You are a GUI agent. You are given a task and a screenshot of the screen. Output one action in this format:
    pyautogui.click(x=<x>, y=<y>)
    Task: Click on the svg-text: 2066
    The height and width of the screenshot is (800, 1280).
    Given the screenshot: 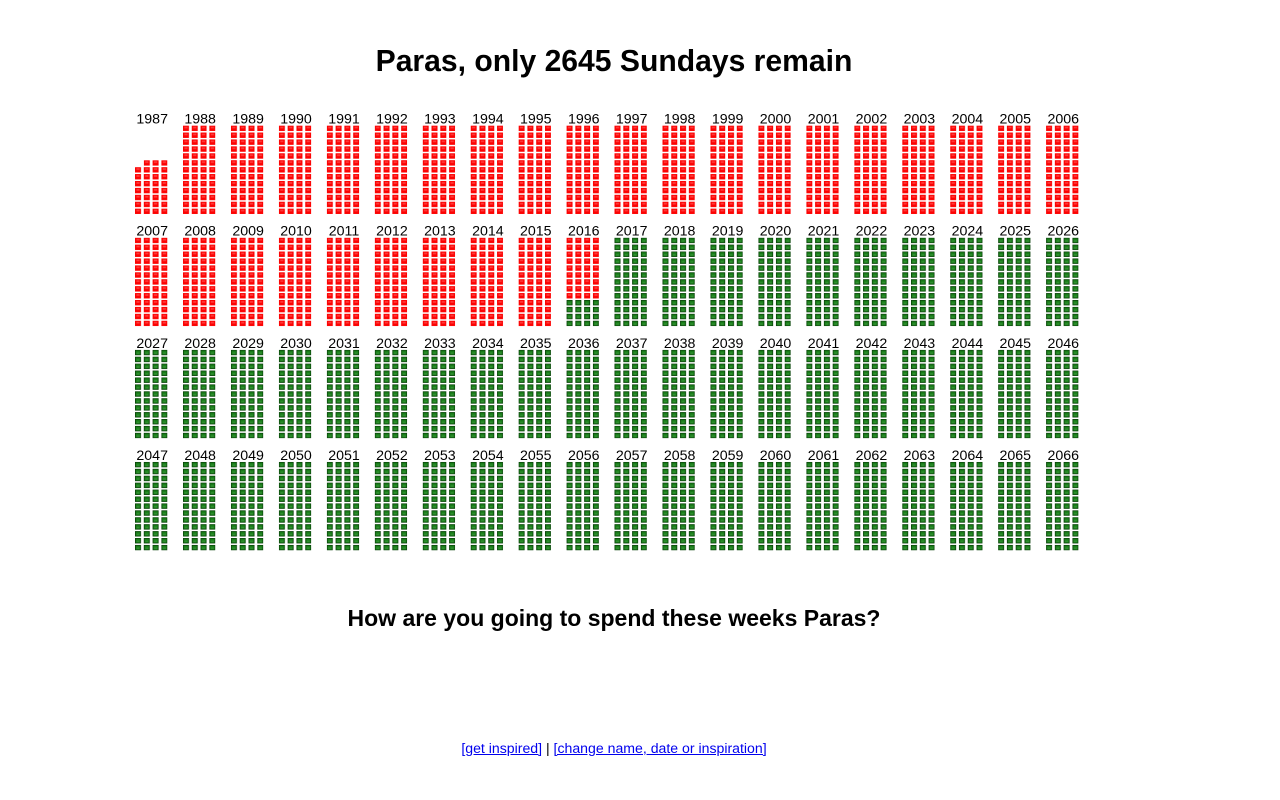 What is the action you would take?
    pyautogui.click(x=1063, y=456)
    